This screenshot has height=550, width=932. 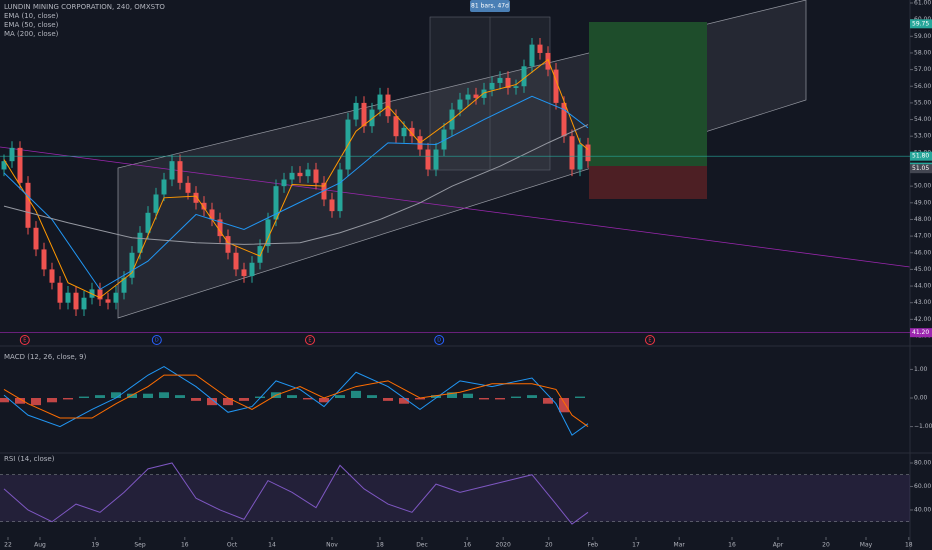 I want to click on y-tick-label: 1.00, so click(x=921, y=369).